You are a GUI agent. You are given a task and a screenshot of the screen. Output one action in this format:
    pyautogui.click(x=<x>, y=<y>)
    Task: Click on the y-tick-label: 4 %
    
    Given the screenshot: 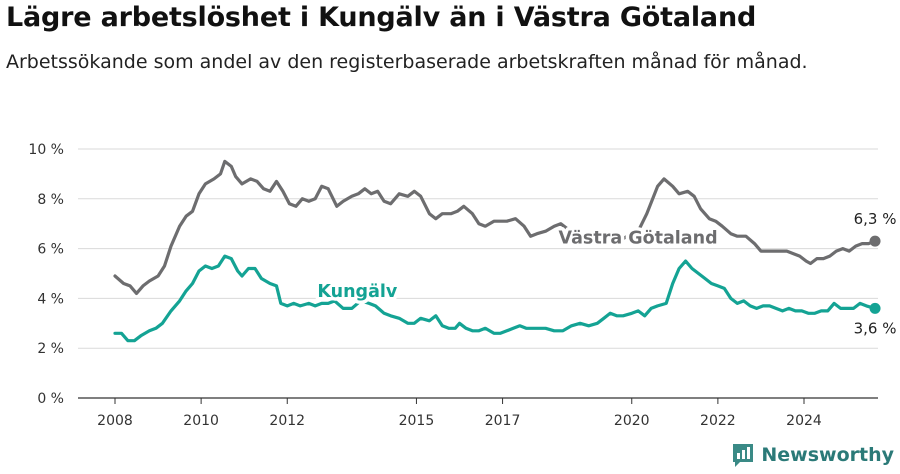 What is the action you would take?
    pyautogui.click(x=50, y=299)
    